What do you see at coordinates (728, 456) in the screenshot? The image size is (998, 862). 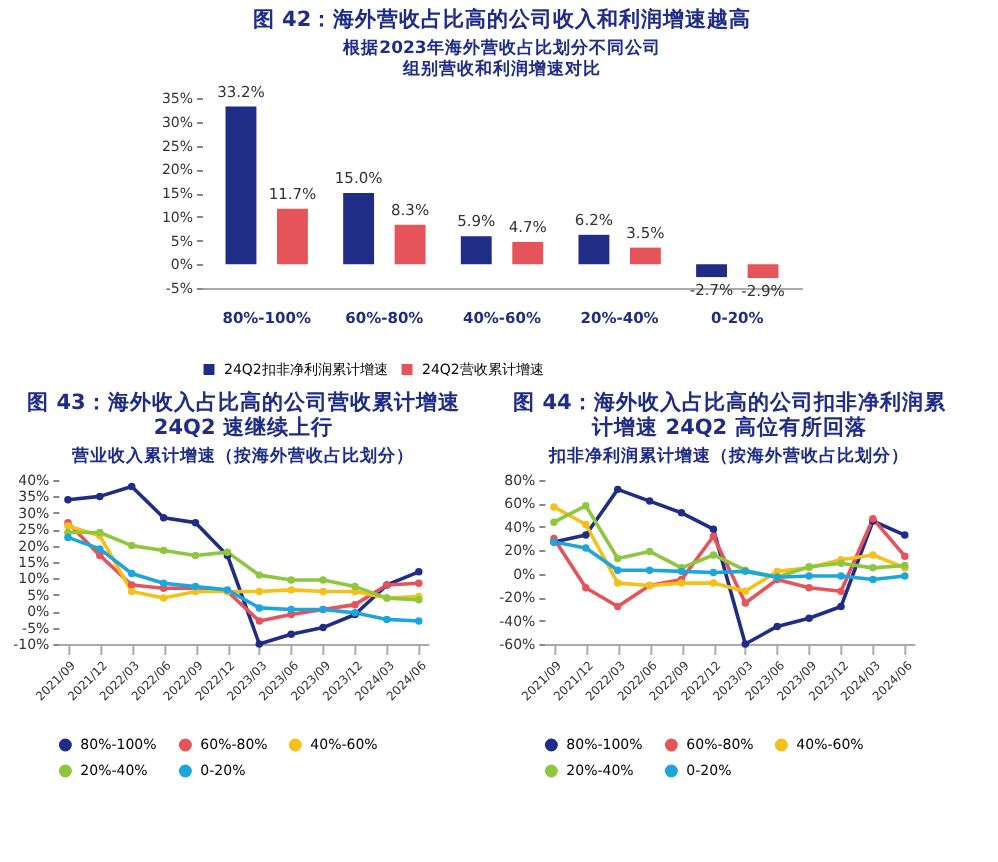 I see `chart-subtitle: 扣非净利润累计增速（按海外营收占比划分）` at bounding box center [728, 456].